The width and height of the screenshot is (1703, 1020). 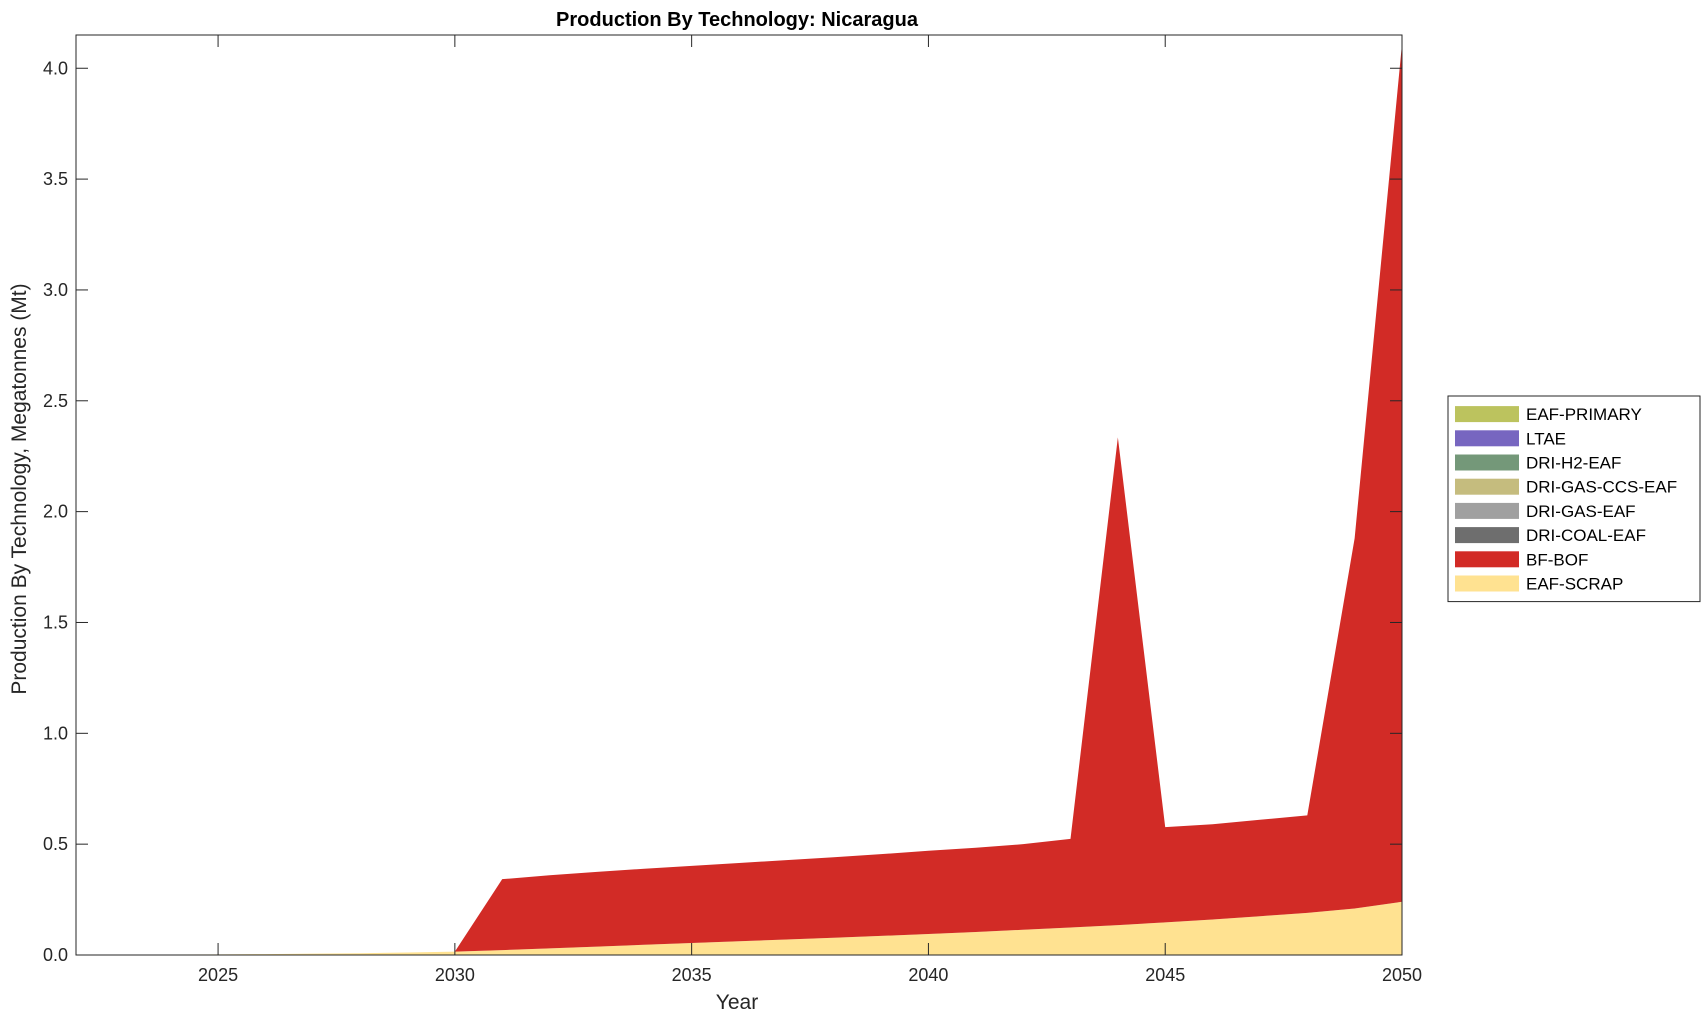 I want to click on legend-swatch-dri-h2-eaf, so click(x=1487, y=462).